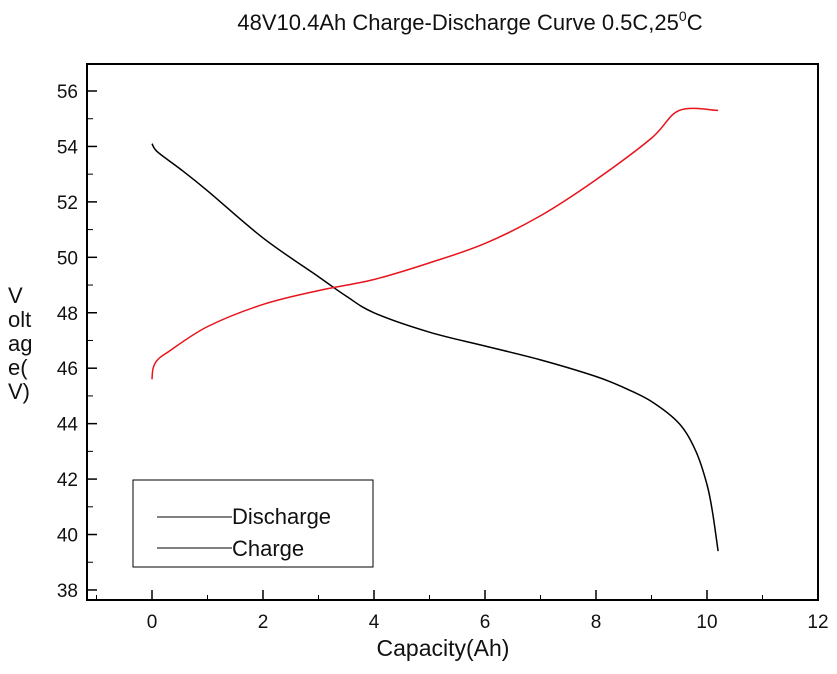  Describe the element at coordinates (68, 425) in the screenshot. I see `y-tick-label: 44` at that location.